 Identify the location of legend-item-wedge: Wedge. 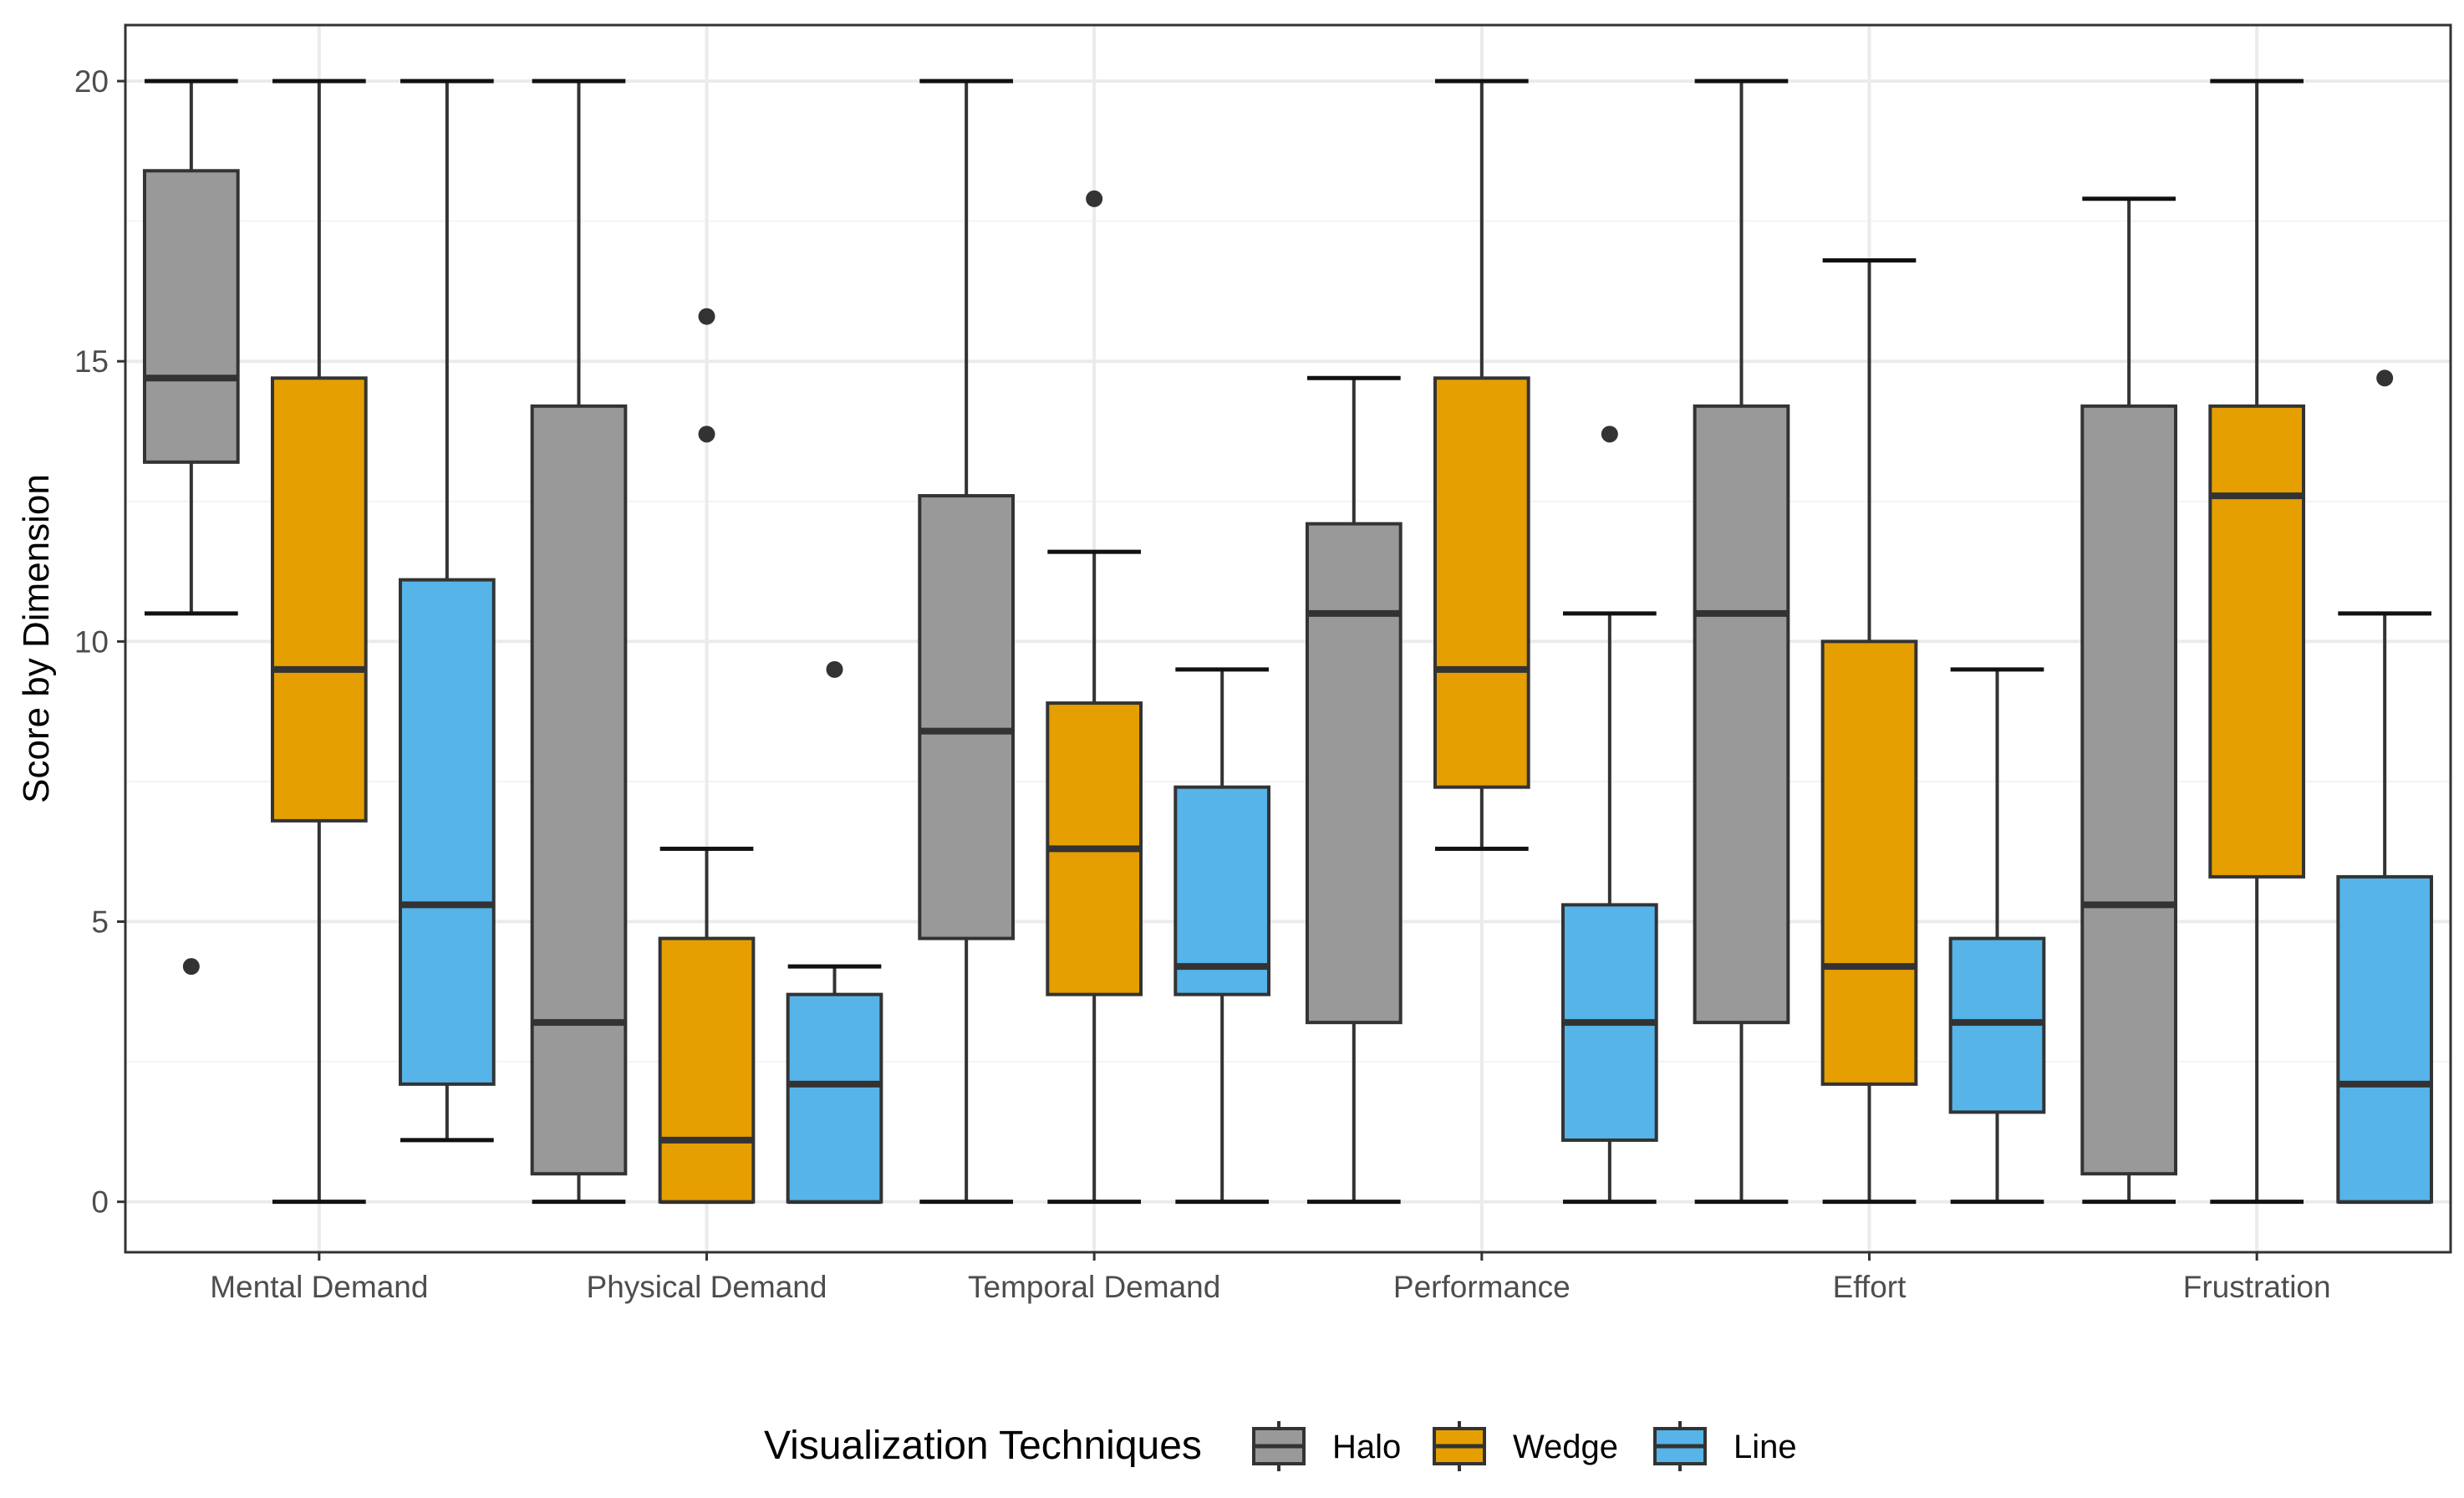
(1525, 1446).